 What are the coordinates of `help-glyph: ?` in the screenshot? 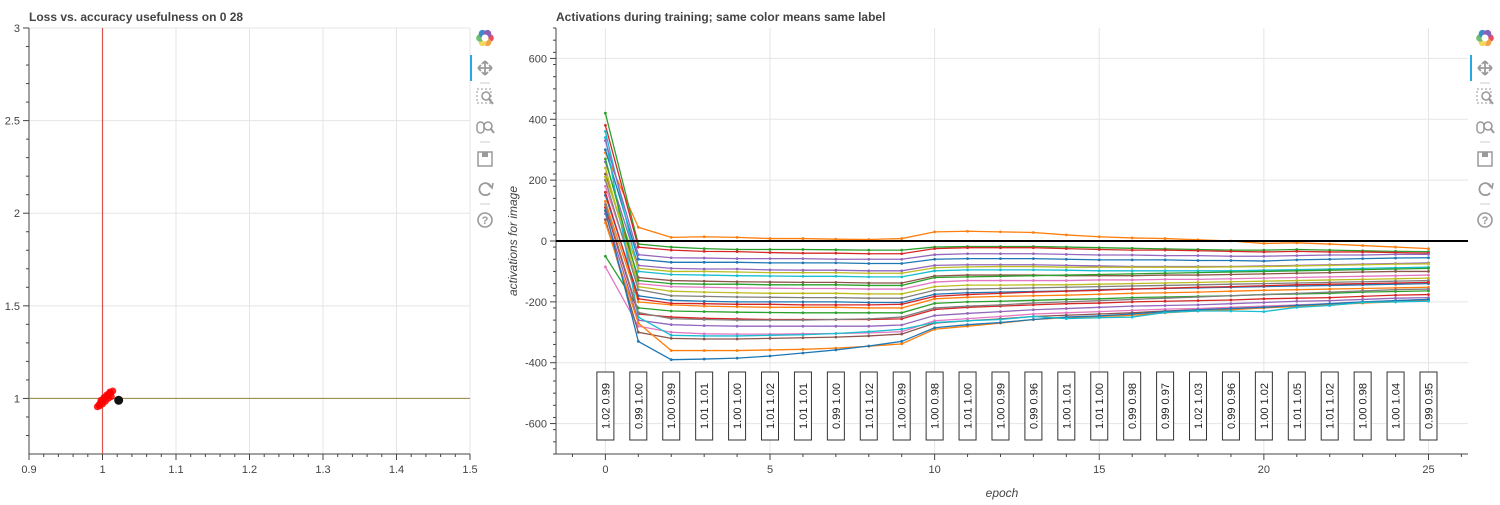 It's located at (1485, 221).